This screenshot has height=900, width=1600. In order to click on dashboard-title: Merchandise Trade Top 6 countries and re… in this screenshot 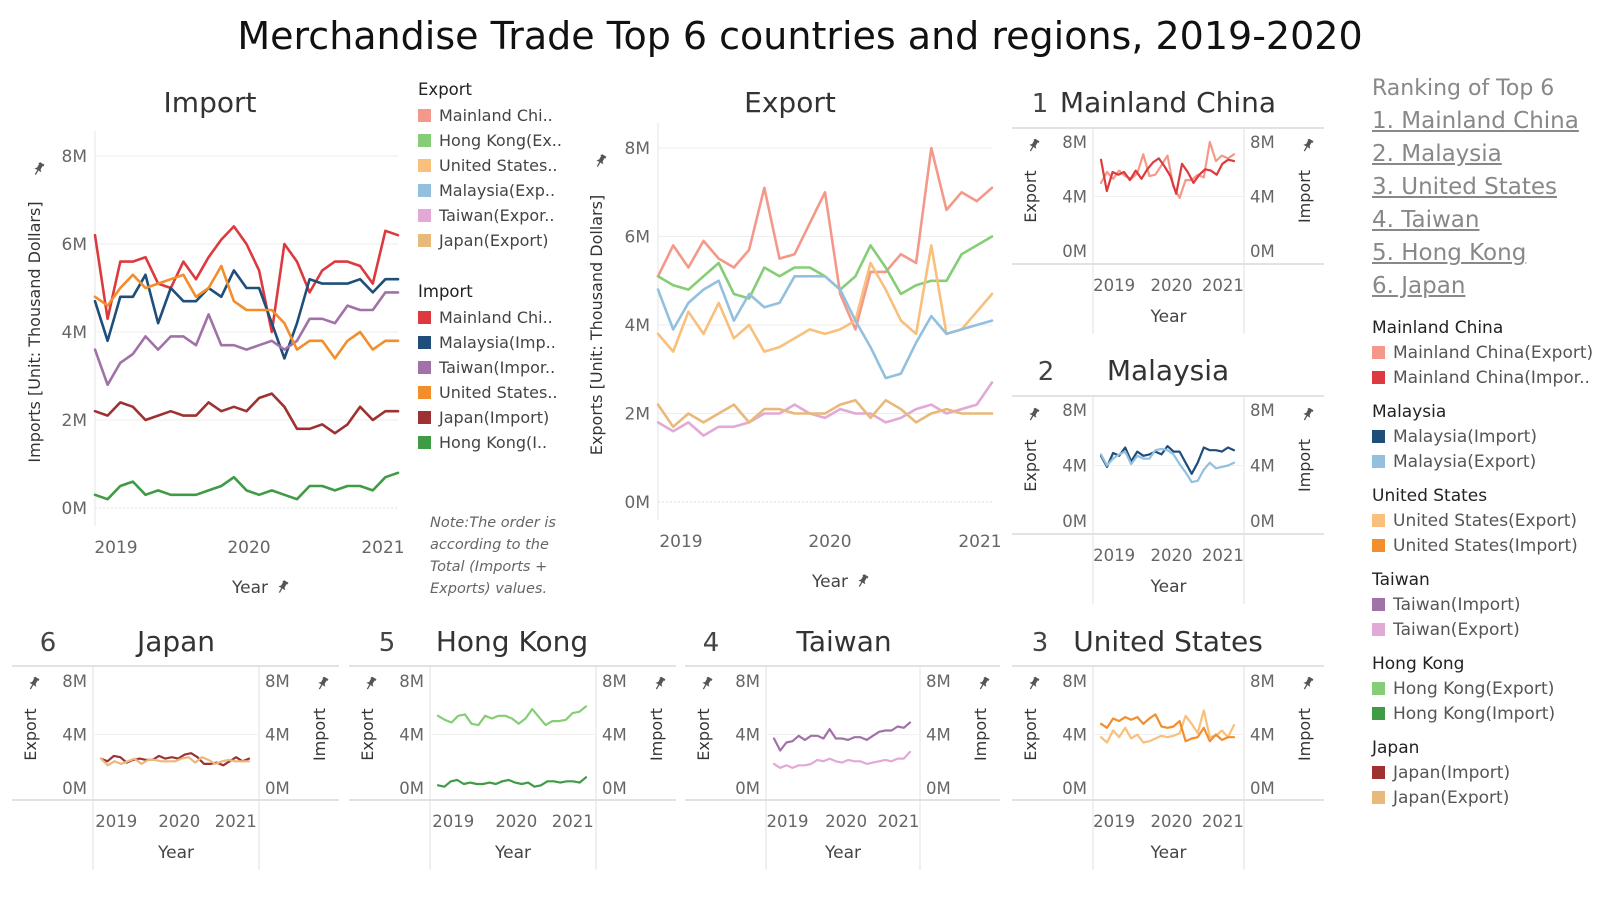, I will do `click(800, 36)`.